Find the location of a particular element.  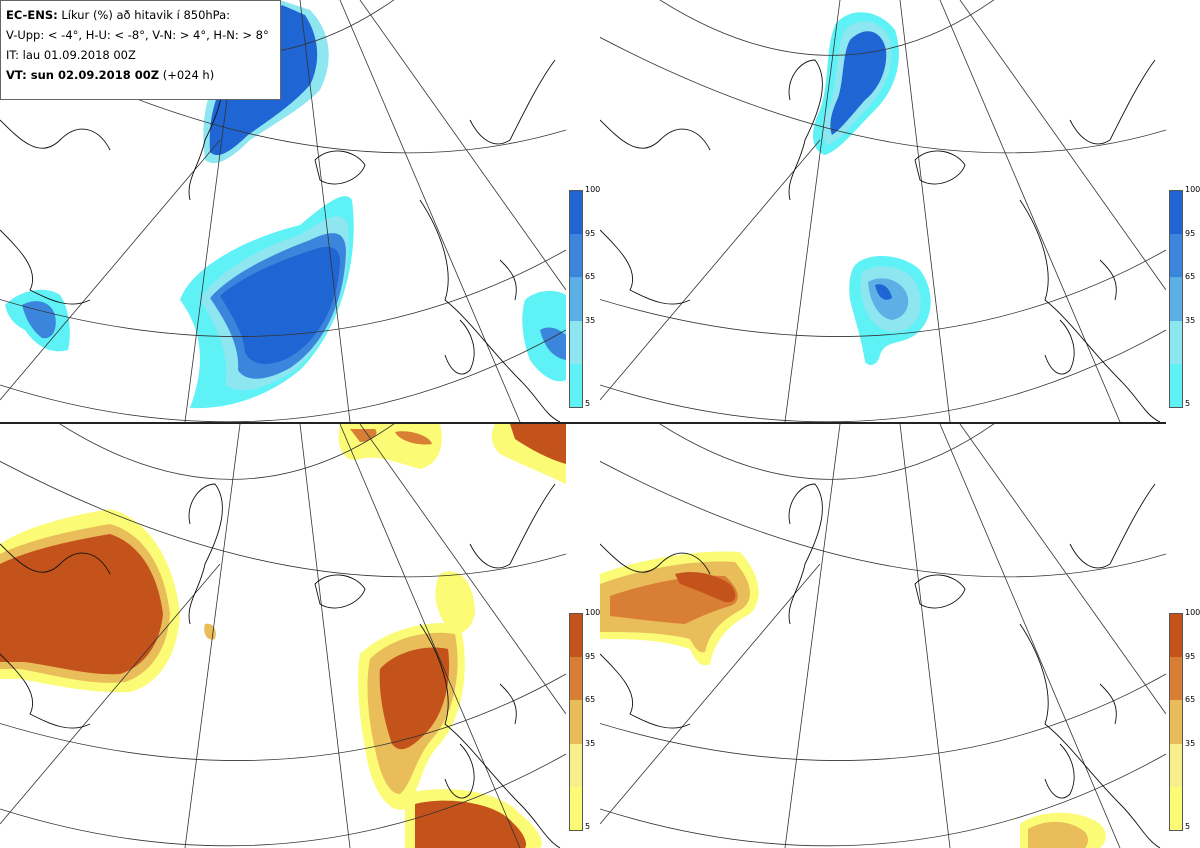

initial-time: IT: lau 01.09.2018 00Z is located at coordinates (71, 55).